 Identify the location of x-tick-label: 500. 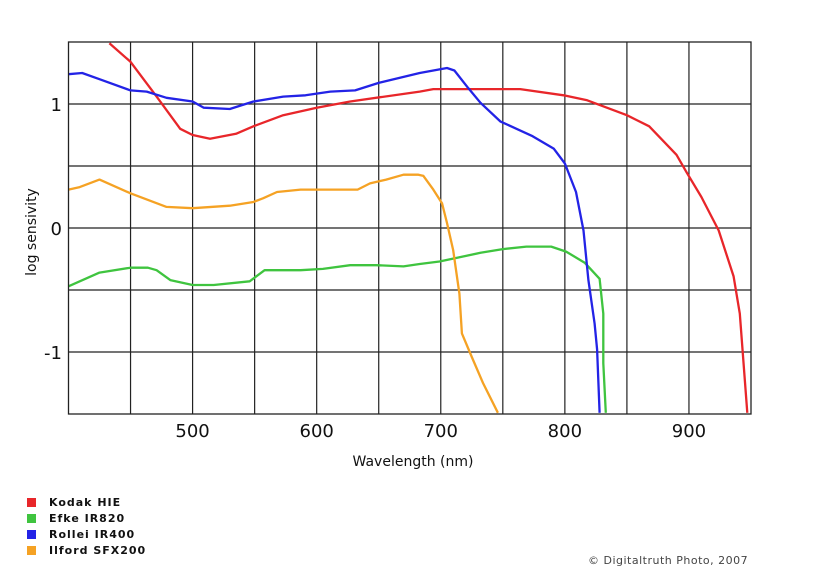
(192, 431).